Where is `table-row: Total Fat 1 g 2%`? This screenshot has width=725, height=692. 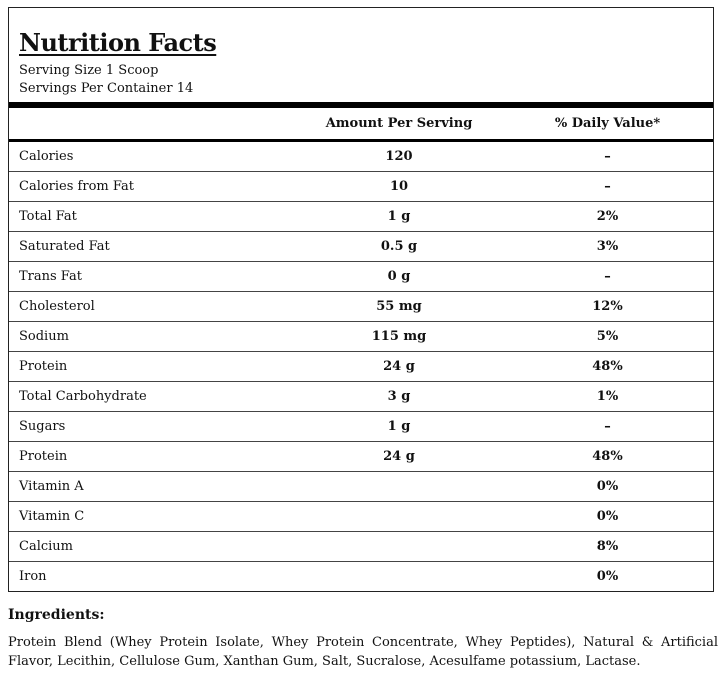 table-row: Total Fat 1 g 2% is located at coordinates (361, 216).